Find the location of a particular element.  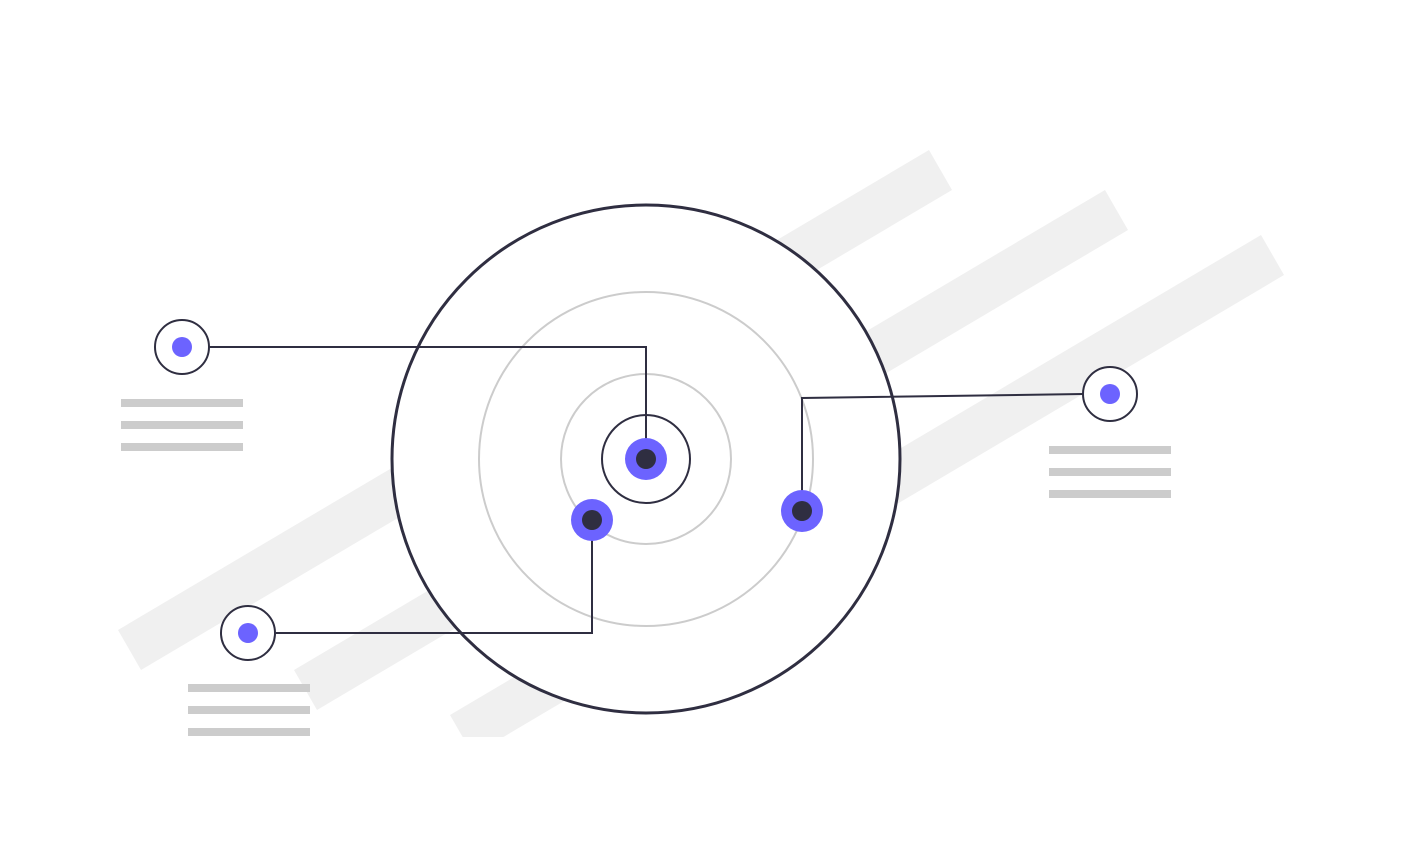

callout-dot-right is located at coordinates (1110, 394).